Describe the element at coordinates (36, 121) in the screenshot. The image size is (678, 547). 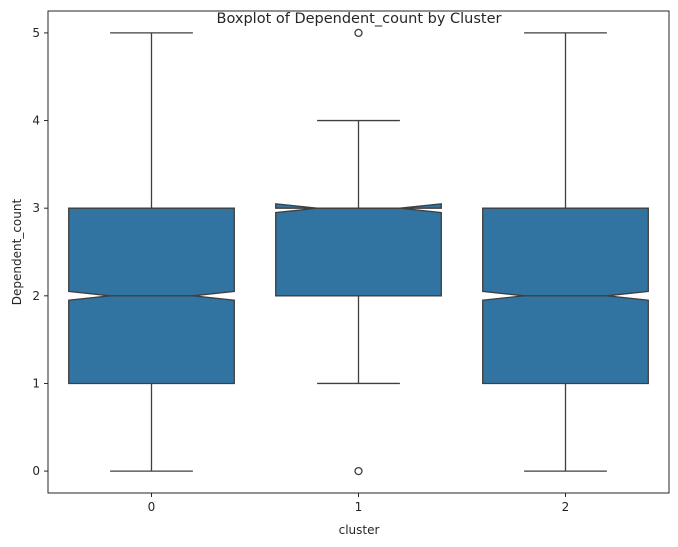
I see `y-tick-label: 4` at that location.